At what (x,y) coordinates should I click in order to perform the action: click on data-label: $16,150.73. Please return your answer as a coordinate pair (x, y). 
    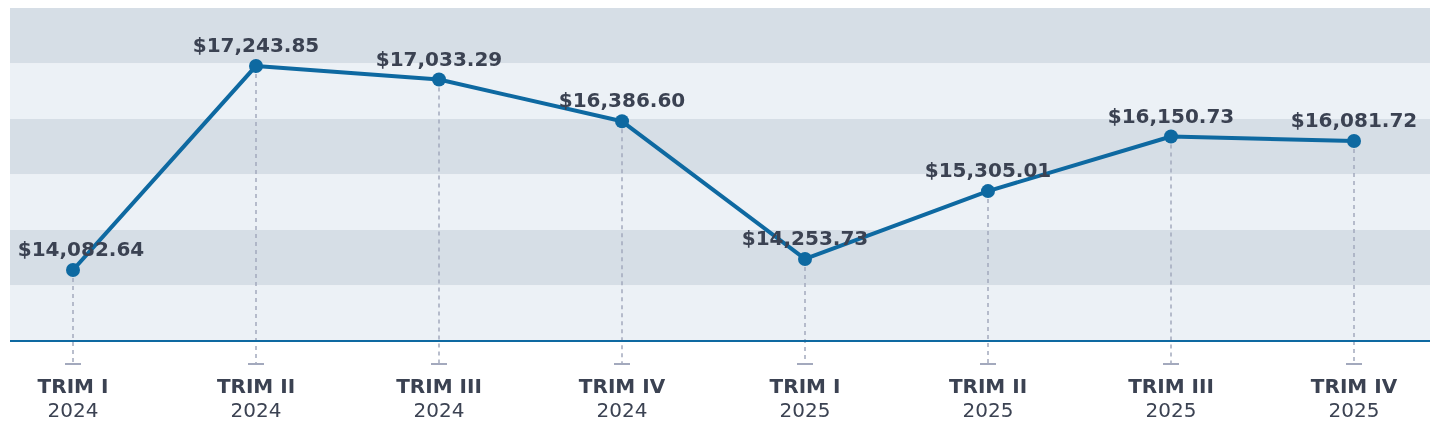
    Looking at the image, I should click on (1171, 115).